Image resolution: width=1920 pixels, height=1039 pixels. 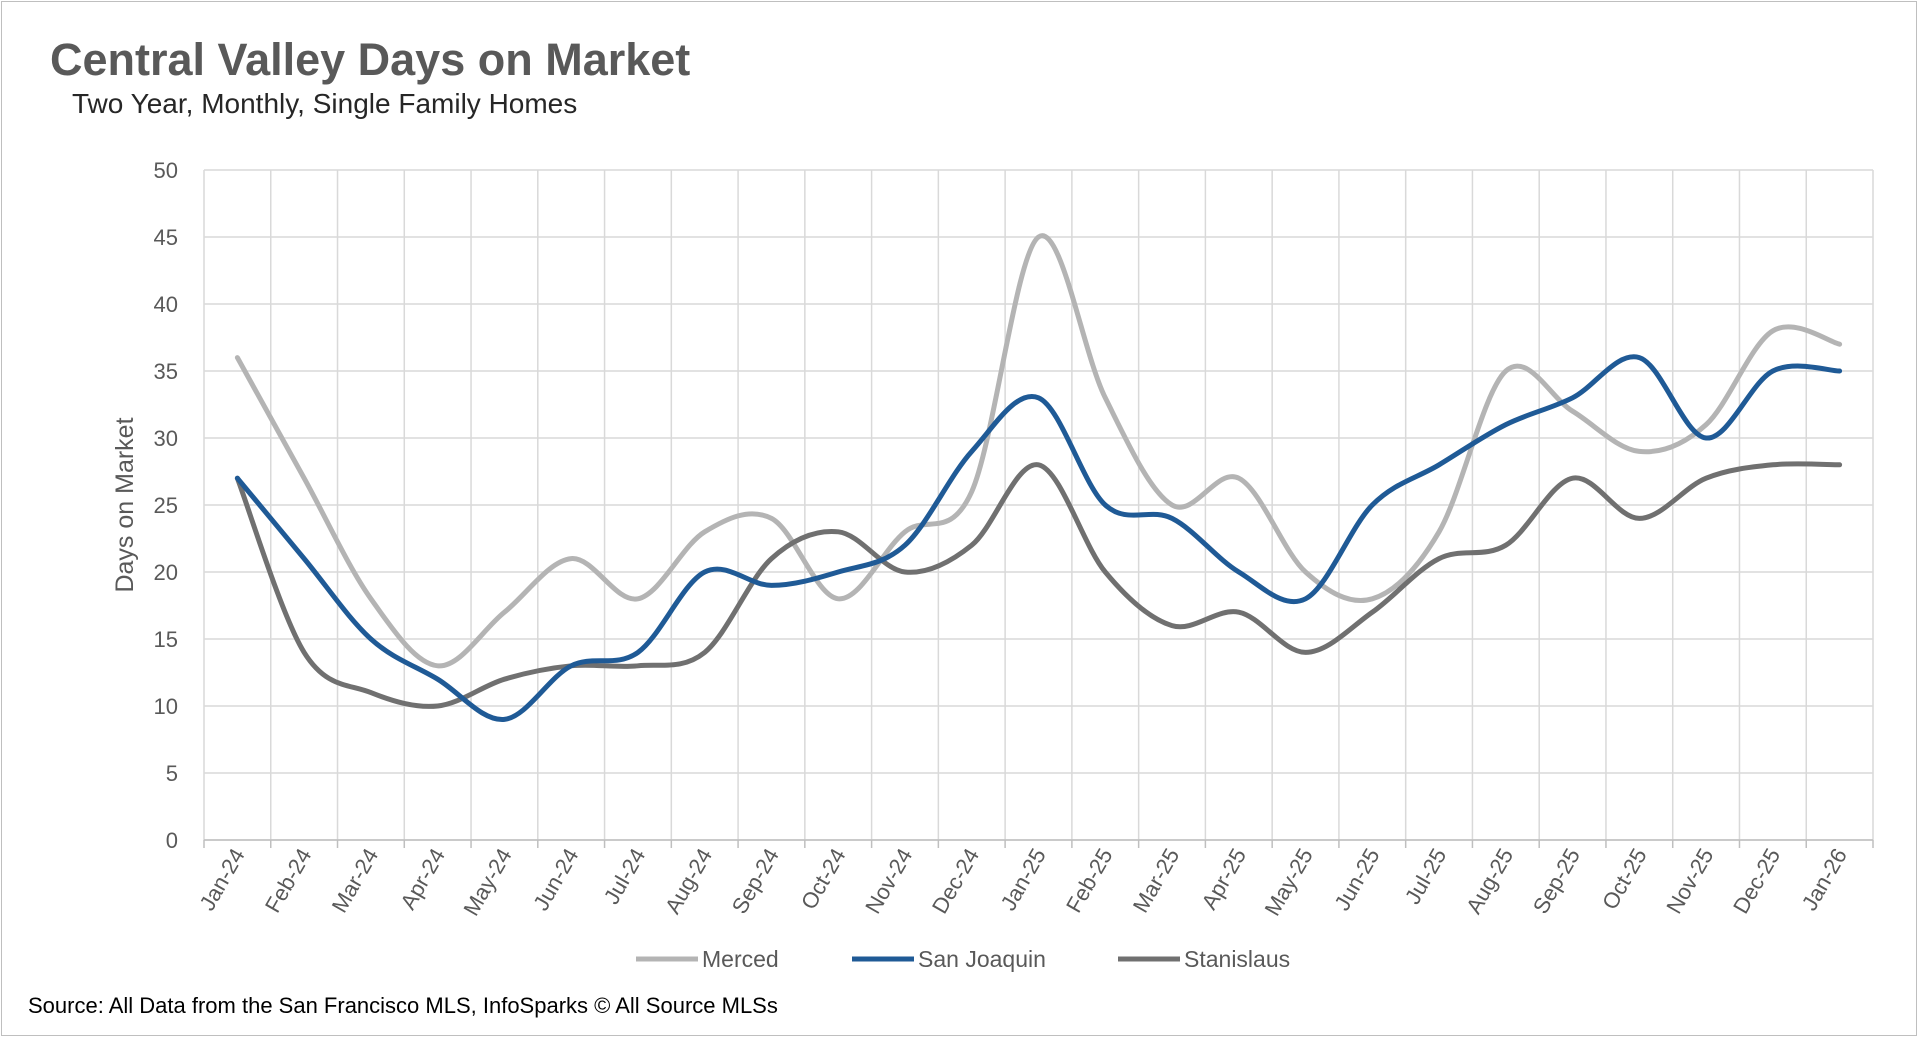 What do you see at coordinates (166, 639) in the screenshot?
I see `y-tick-label: 15` at bounding box center [166, 639].